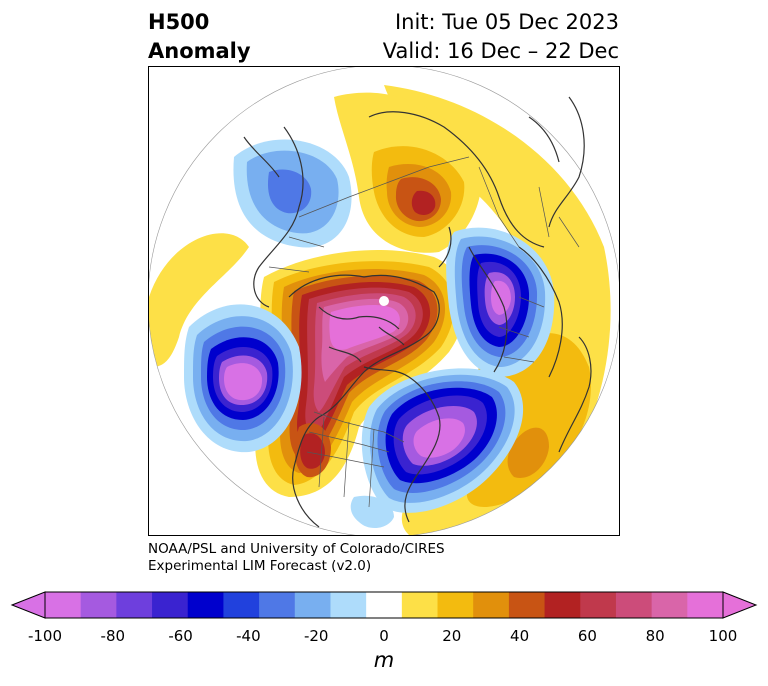 The height and width of the screenshot is (686, 768). What do you see at coordinates (587, 636) in the screenshot?
I see `colorbar-tick-label: 60` at bounding box center [587, 636].